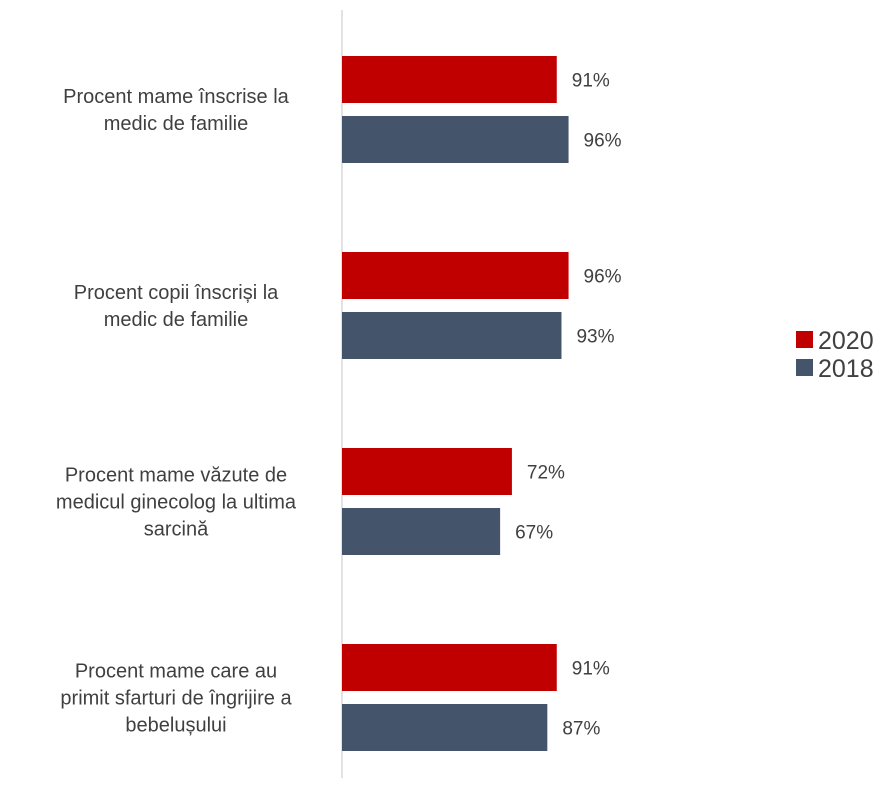 The image size is (887, 788). What do you see at coordinates (581, 729) in the screenshot?
I see `data-label-2018-4: 87%` at bounding box center [581, 729].